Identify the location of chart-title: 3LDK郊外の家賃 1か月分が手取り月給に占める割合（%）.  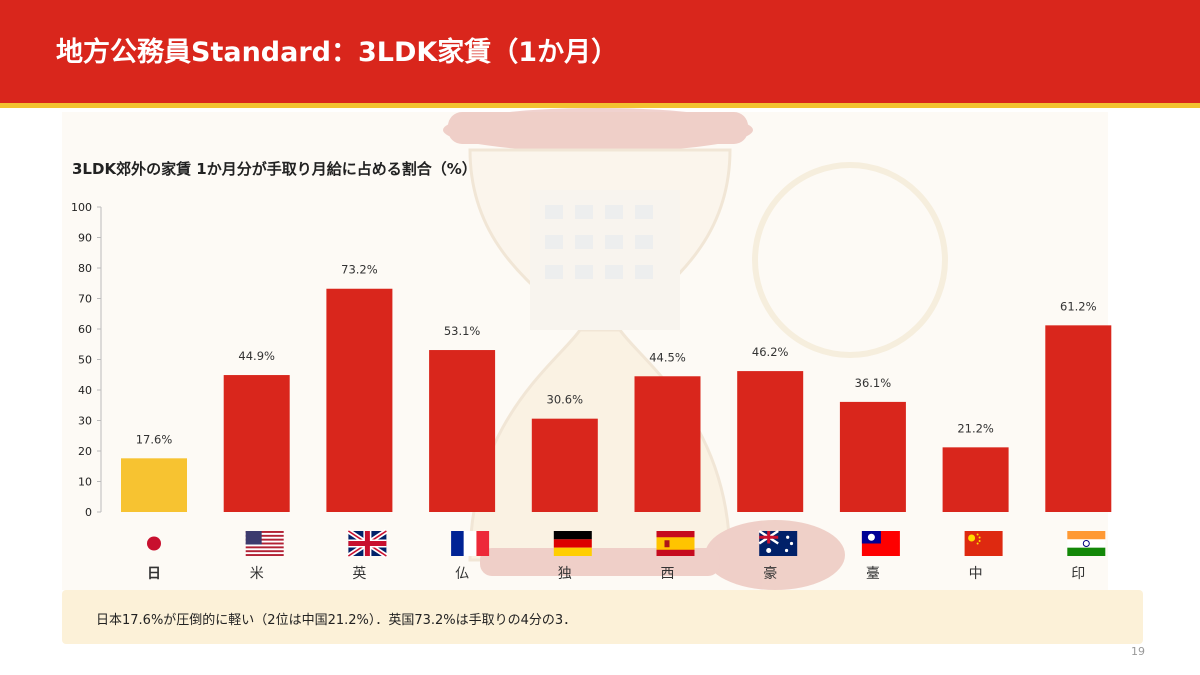
(274, 169).